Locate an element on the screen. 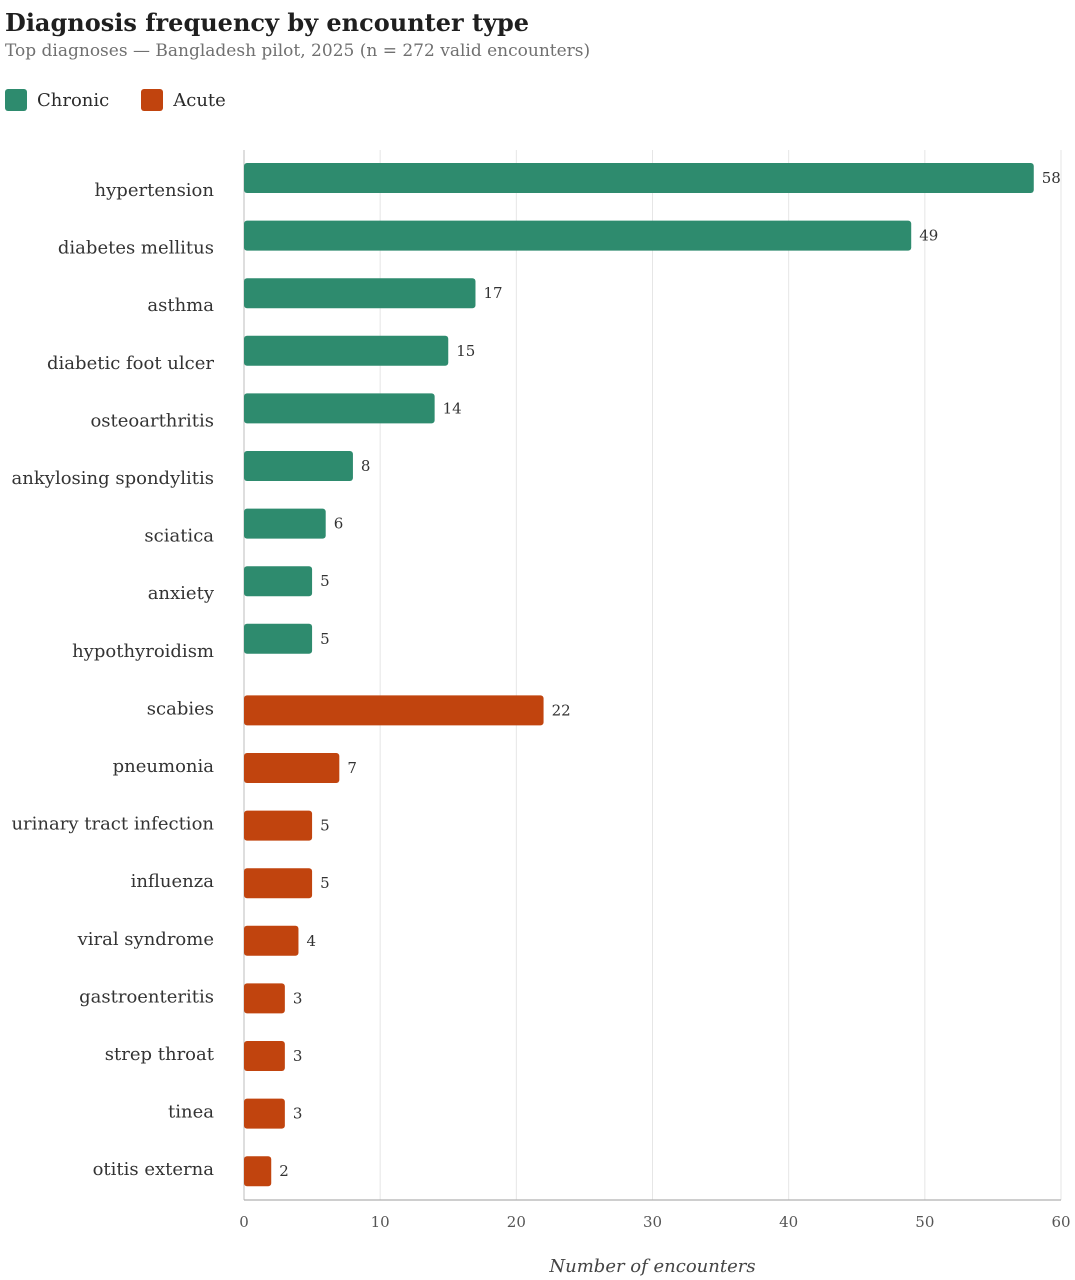 The height and width of the screenshot is (1280, 1075). legend-label-acute: Acute is located at coordinates (199, 100).